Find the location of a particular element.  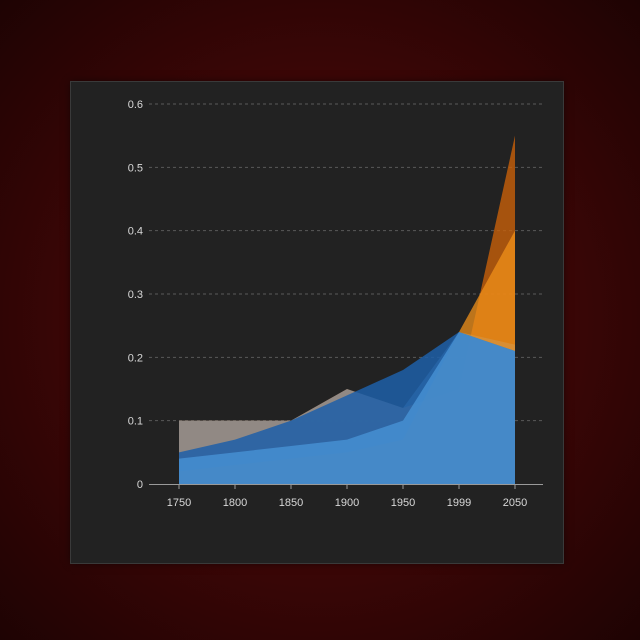

y-tick-label-2: 0.2 is located at coordinates (135, 358).